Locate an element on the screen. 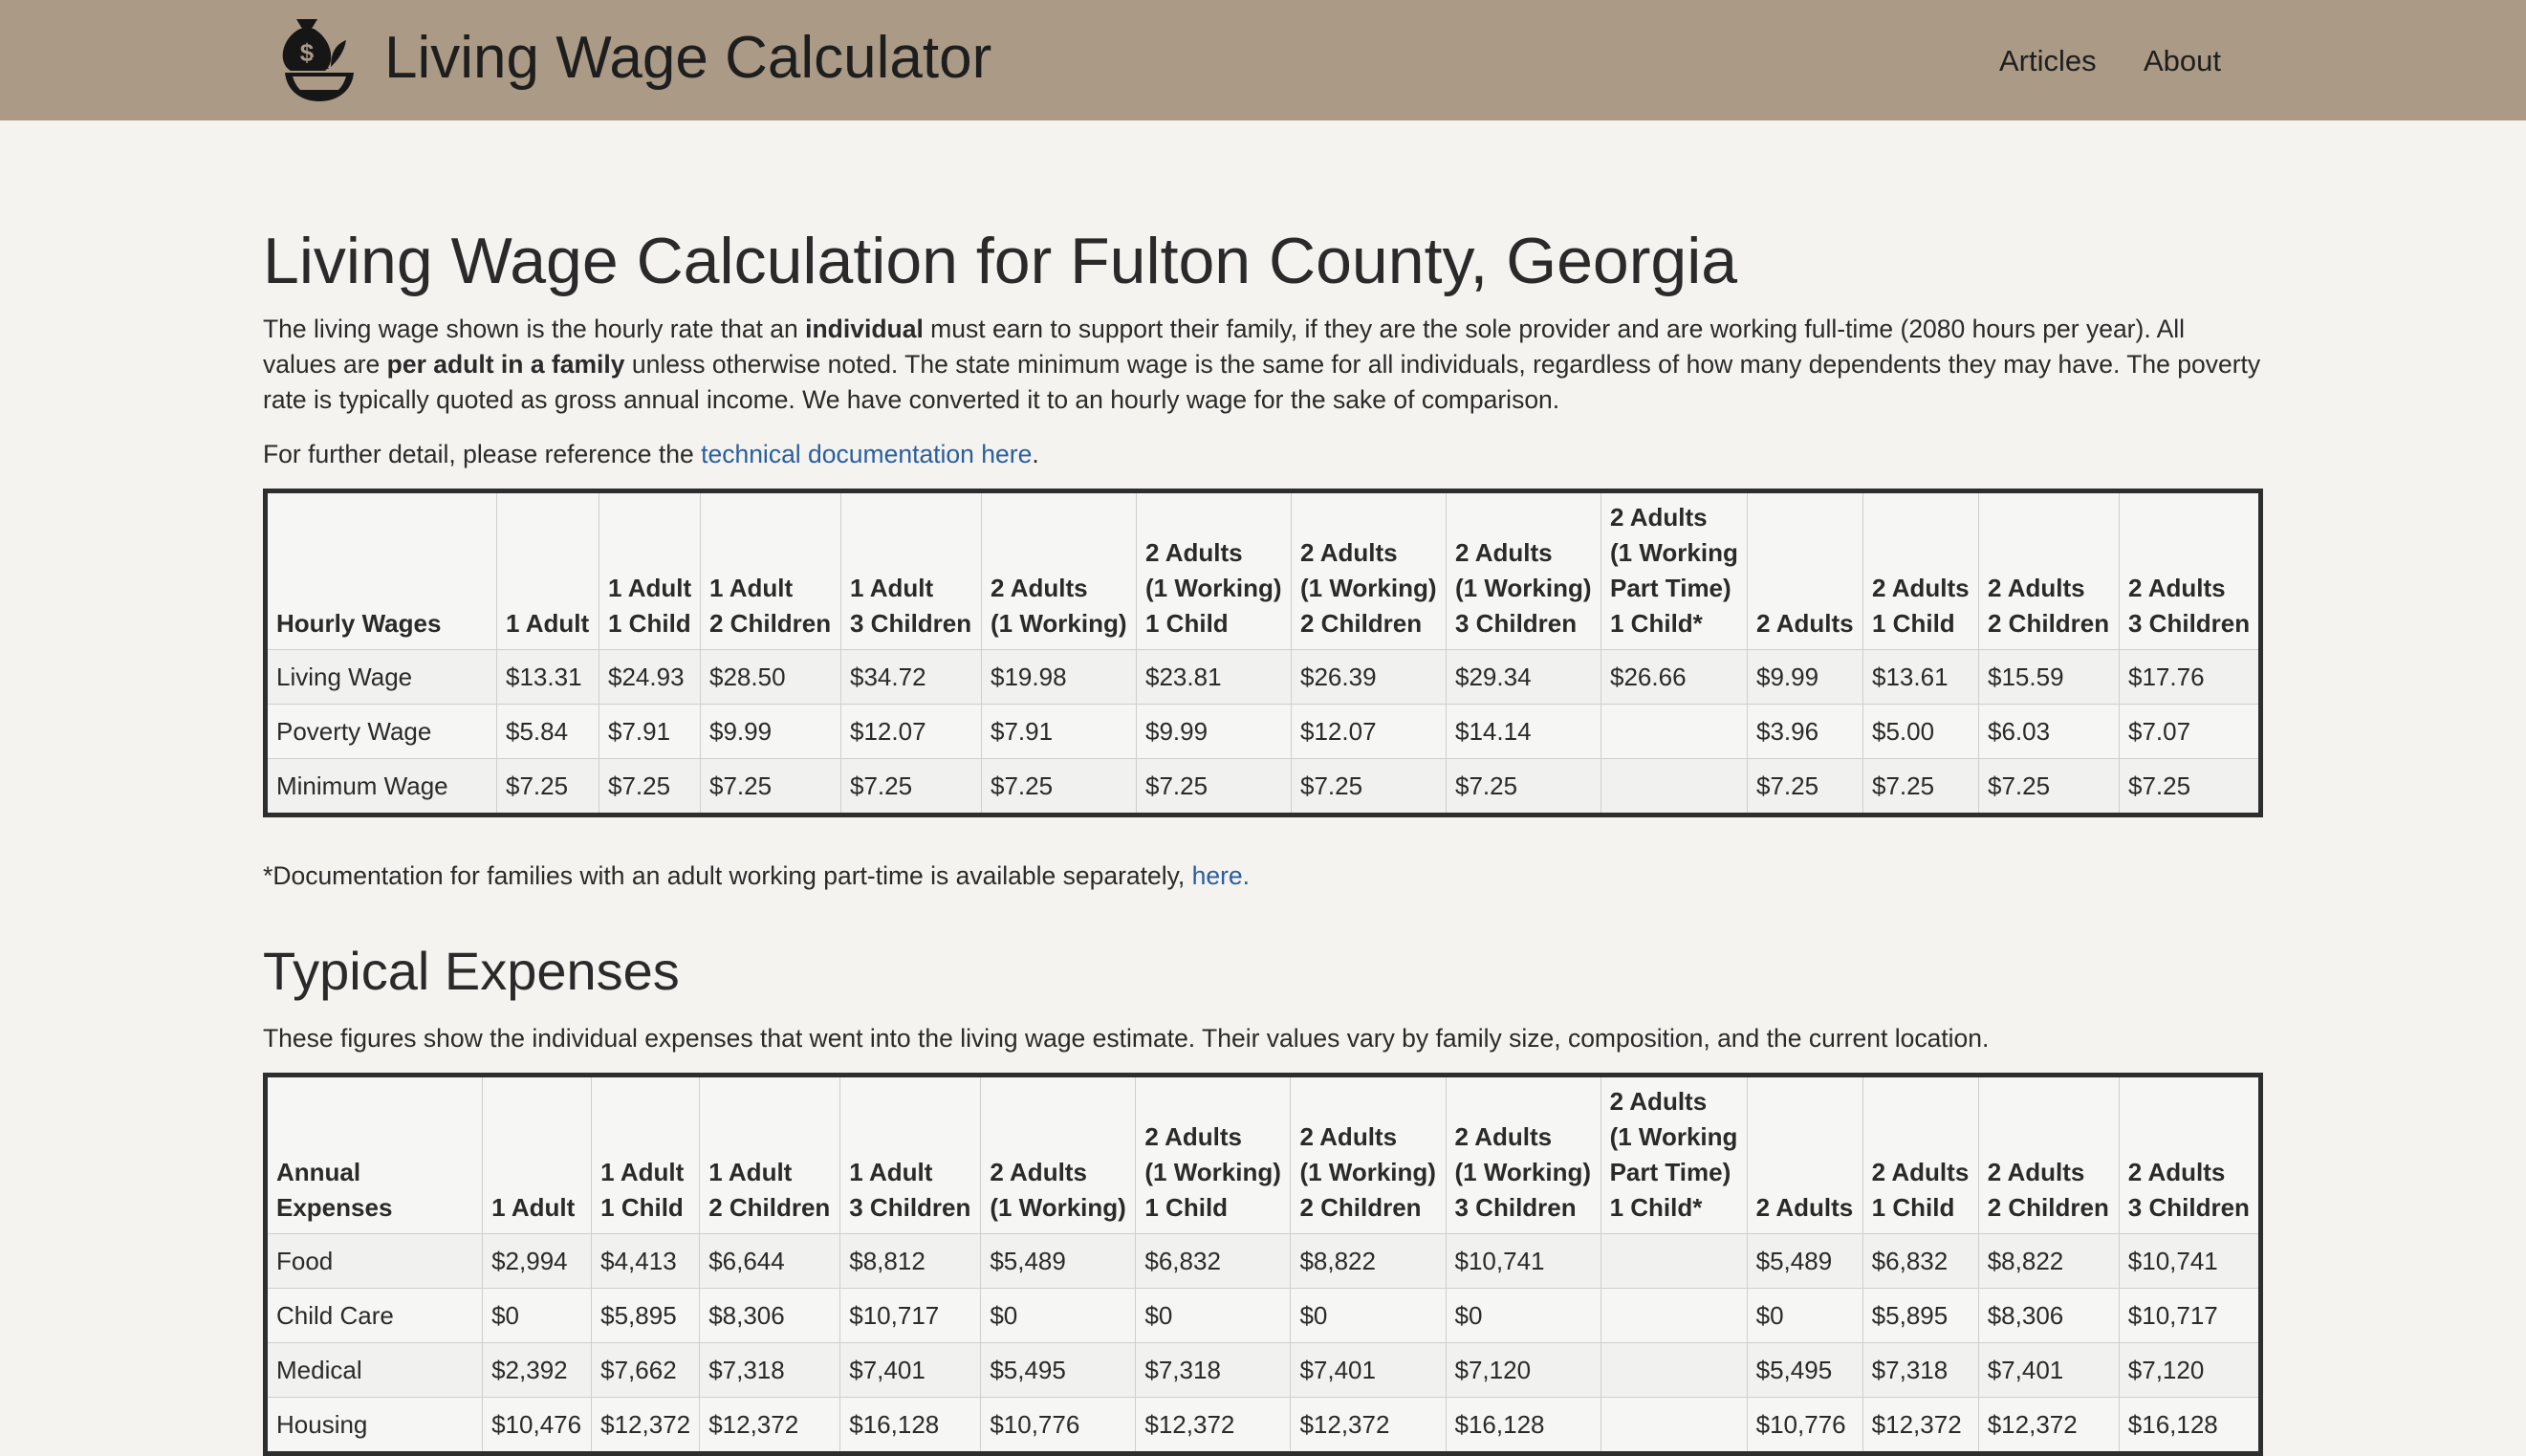  table-cell: $29.34 is located at coordinates (1523, 677).